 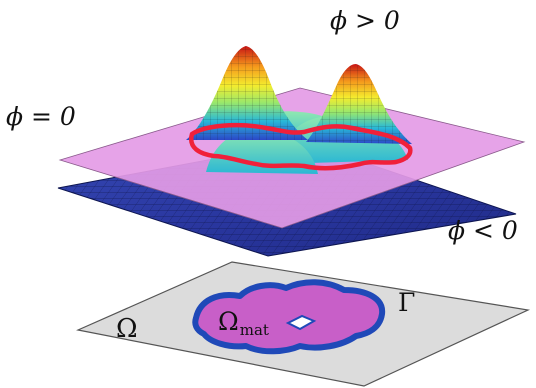 I want to click on material-domain-symbol: Ω, so click(x=228, y=321).